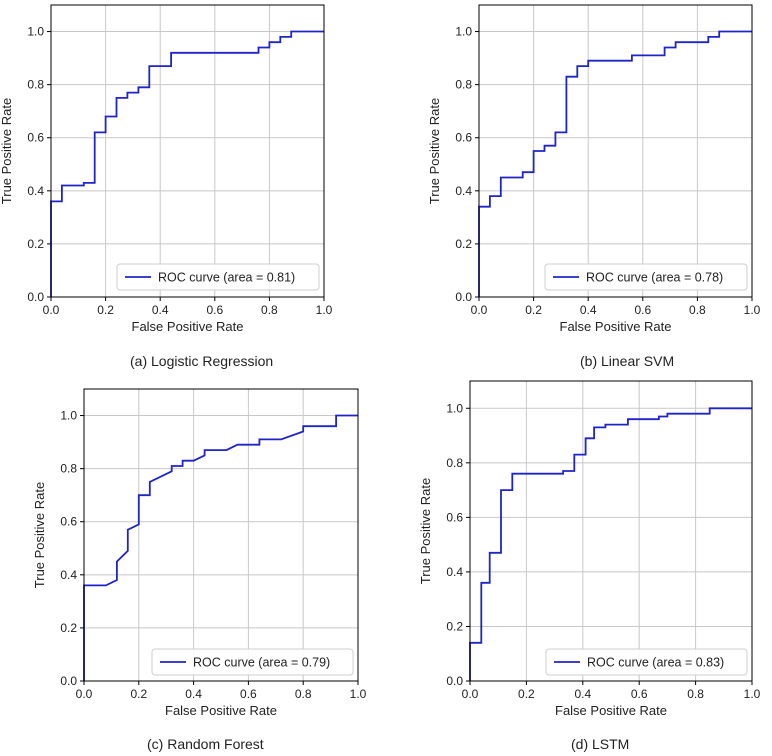 This screenshot has height=756, width=772. What do you see at coordinates (655, 663) in the screenshot?
I see `legend-label: ROC curve (area = 0.83)` at bounding box center [655, 663].